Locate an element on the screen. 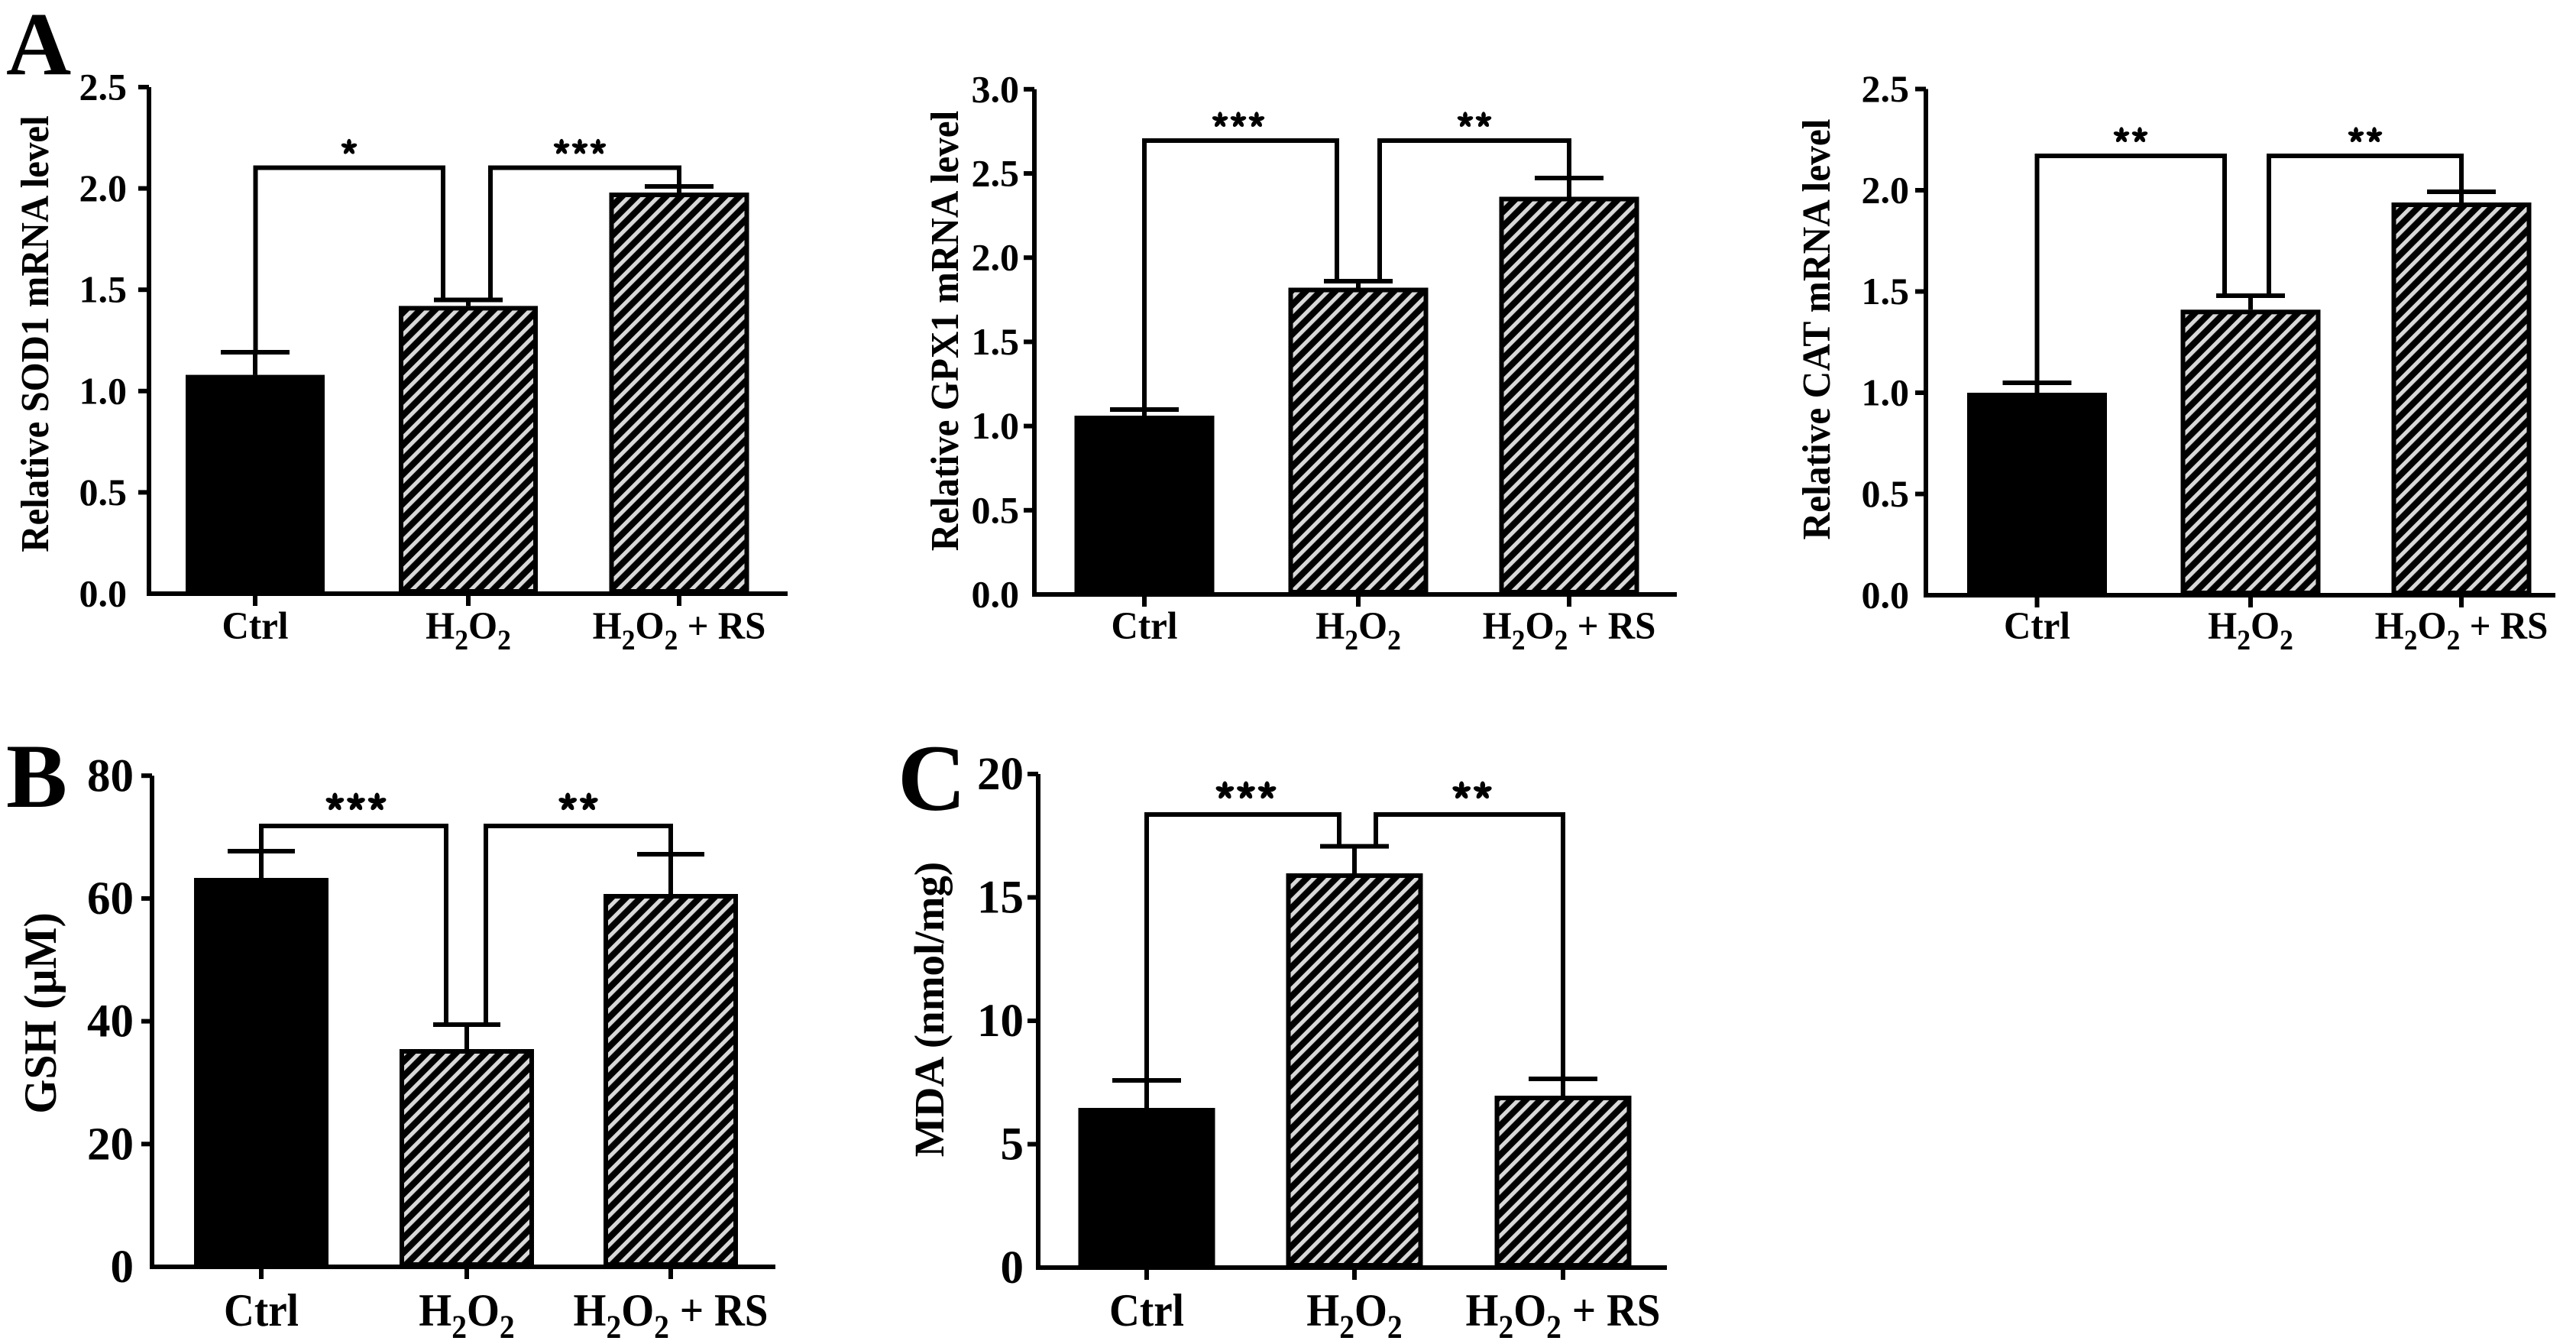  svg-text: C is located at coordinates (932, 778).